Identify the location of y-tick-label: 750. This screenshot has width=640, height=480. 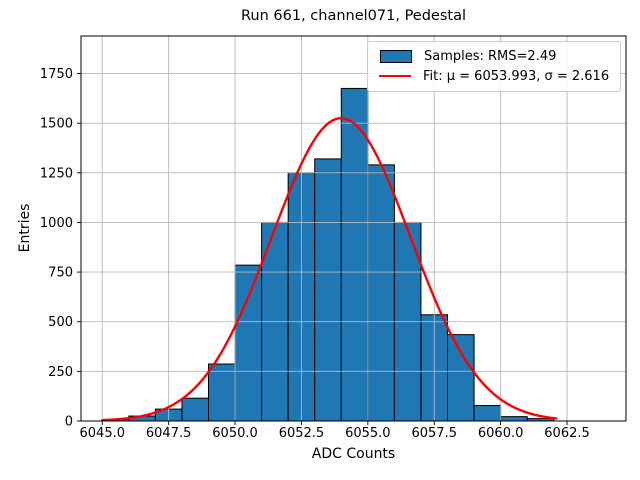
(60, 273).